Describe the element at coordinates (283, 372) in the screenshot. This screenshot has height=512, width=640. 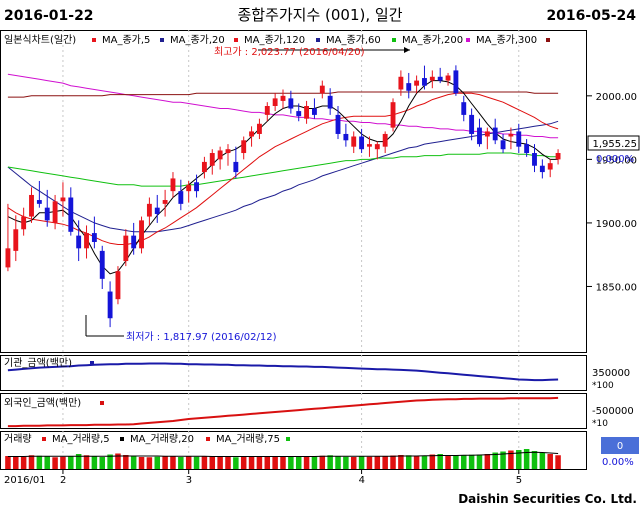
I see `institutional-line` at that location.